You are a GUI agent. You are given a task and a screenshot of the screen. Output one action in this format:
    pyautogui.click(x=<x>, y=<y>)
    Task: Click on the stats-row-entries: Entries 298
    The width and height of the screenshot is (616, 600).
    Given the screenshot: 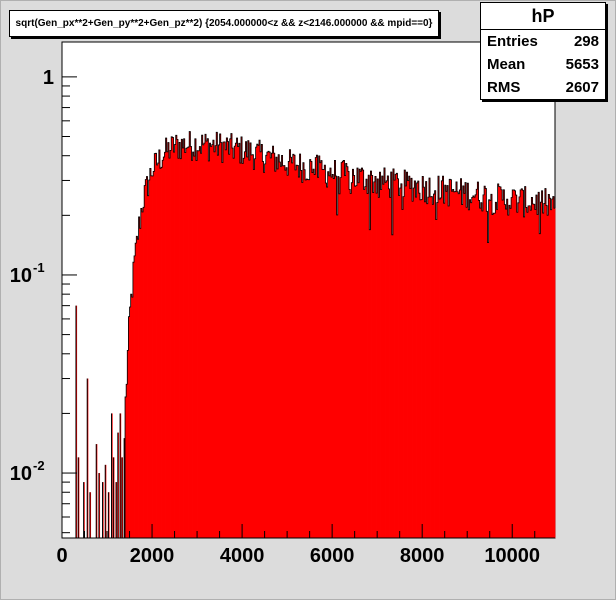 What is the action you would take?
    pyautogui.click(x=543, y=41)
    